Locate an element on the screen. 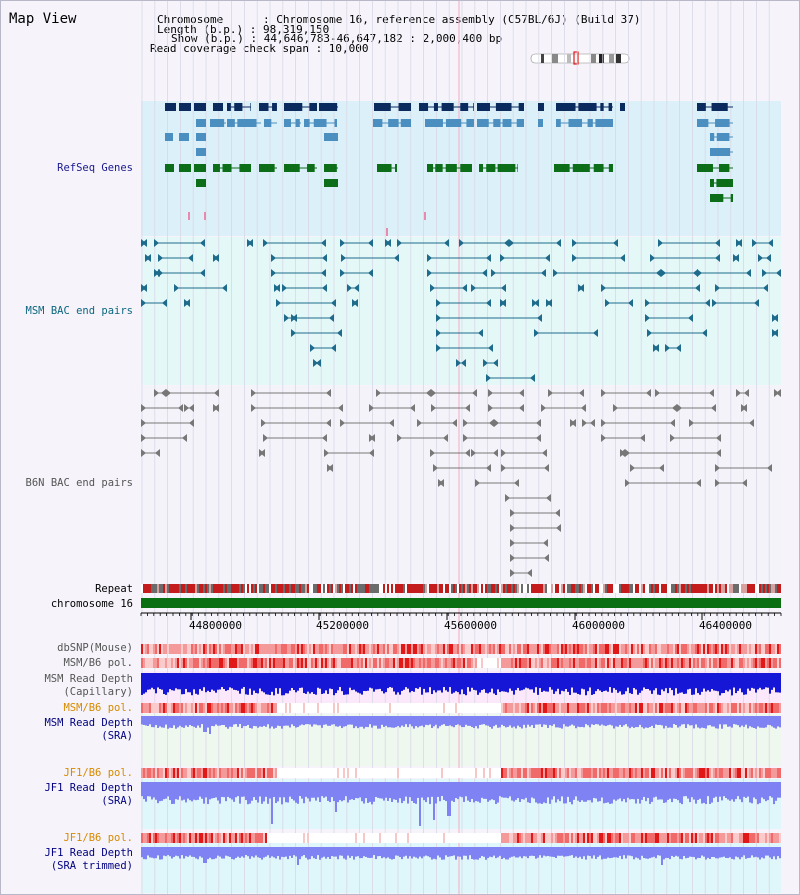 This screenshot has height=895, width=800. pseudogene-mark is located at coordinates (189, 216).